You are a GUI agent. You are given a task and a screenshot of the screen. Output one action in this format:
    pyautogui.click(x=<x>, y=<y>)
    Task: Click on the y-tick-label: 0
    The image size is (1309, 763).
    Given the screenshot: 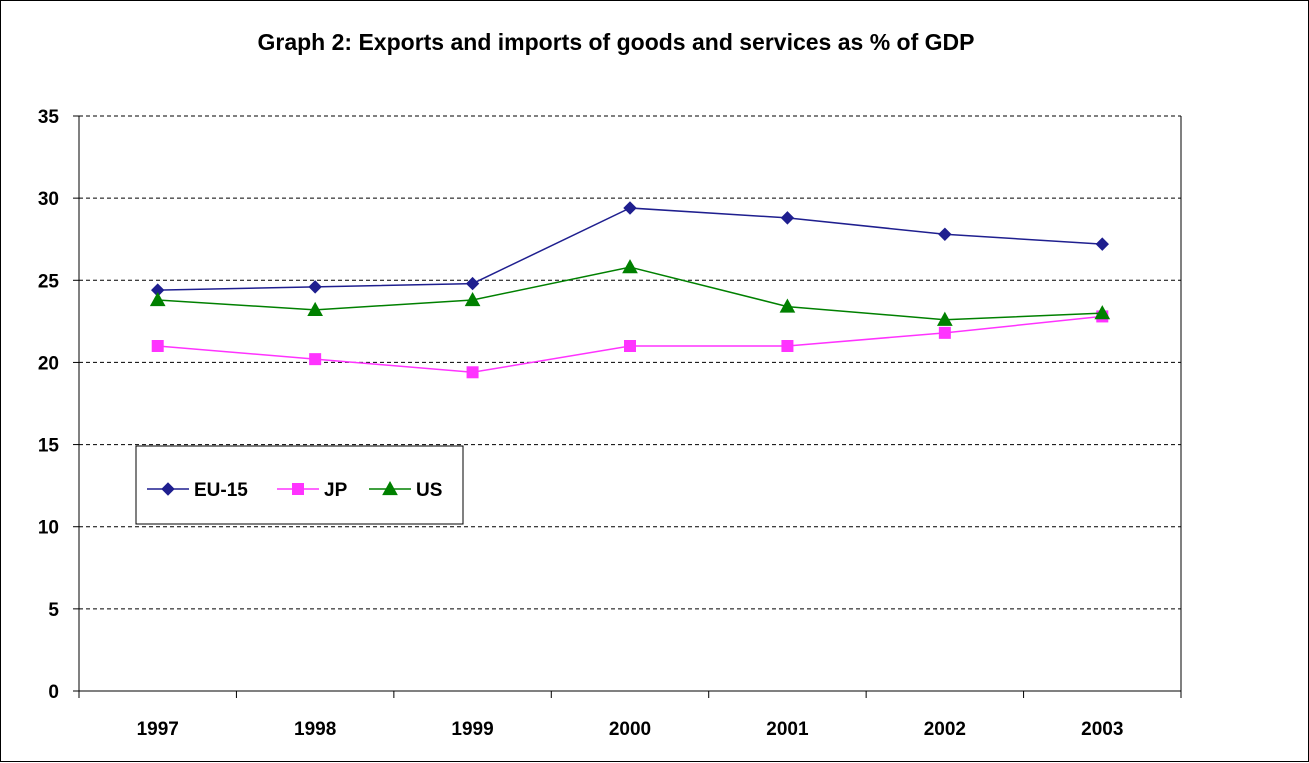 What is the action you would take?
    pyautogui.click(x=53, y=692)
    